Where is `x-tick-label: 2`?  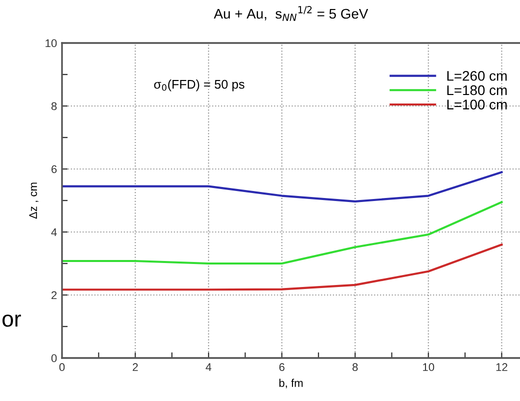 x-tick-label: 2 is located at coordinates (135, 367).